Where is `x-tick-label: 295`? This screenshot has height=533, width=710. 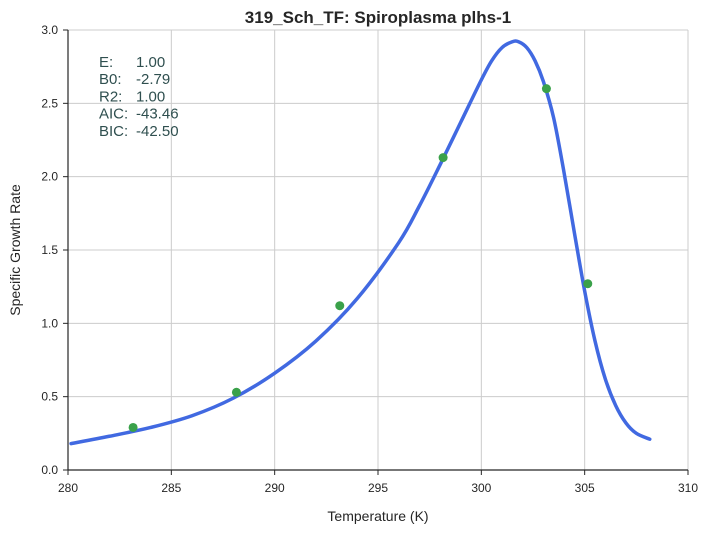
x-tick-label: 295 is located at coordinates (378, 488).